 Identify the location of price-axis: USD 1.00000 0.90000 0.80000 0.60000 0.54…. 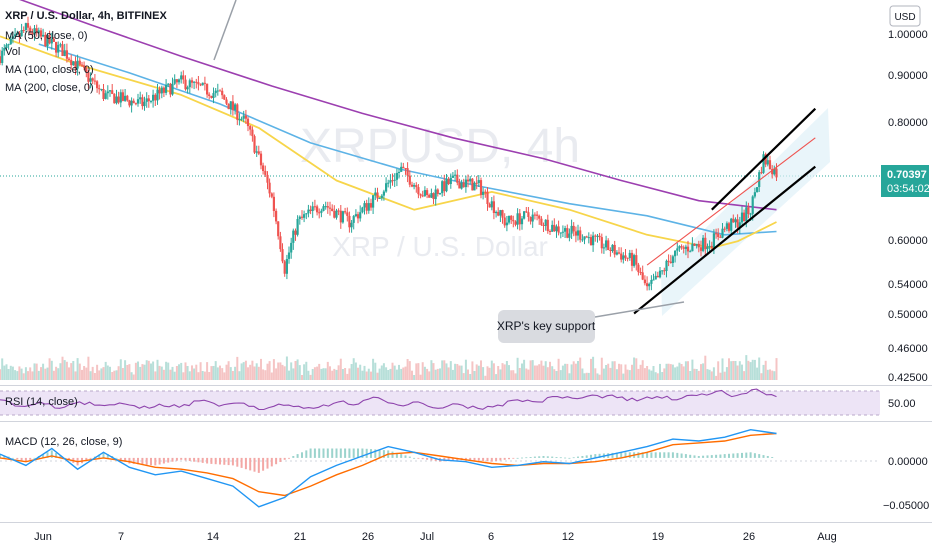
(905, 258).